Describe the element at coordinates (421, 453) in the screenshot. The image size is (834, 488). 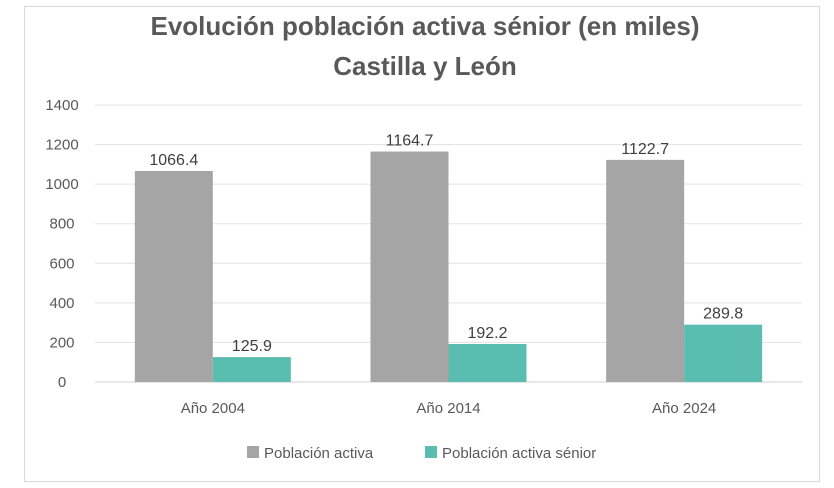
I see `legend: Población activa Población activa sénior` at that location.